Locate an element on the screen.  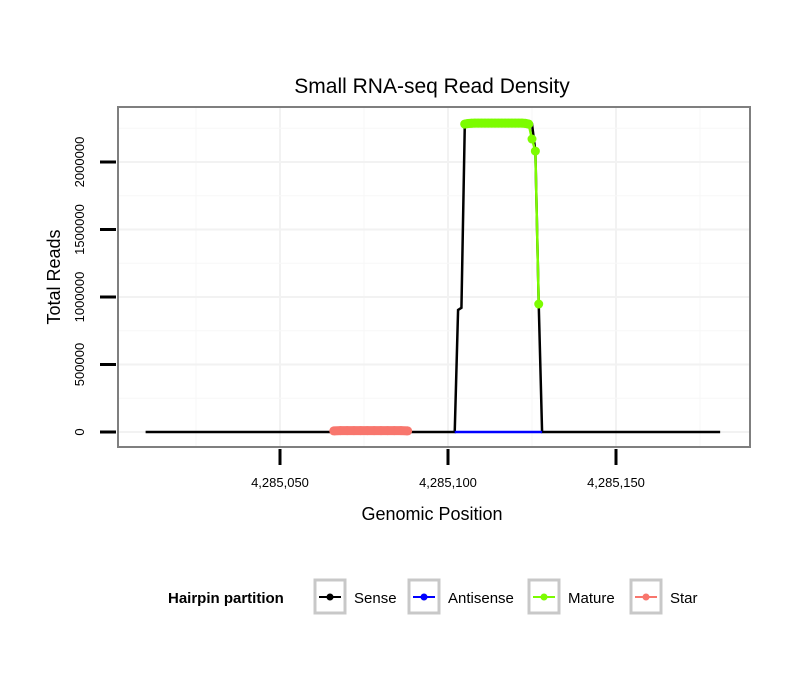
y-tick-label: 0 is located at coordinates (79, 431).